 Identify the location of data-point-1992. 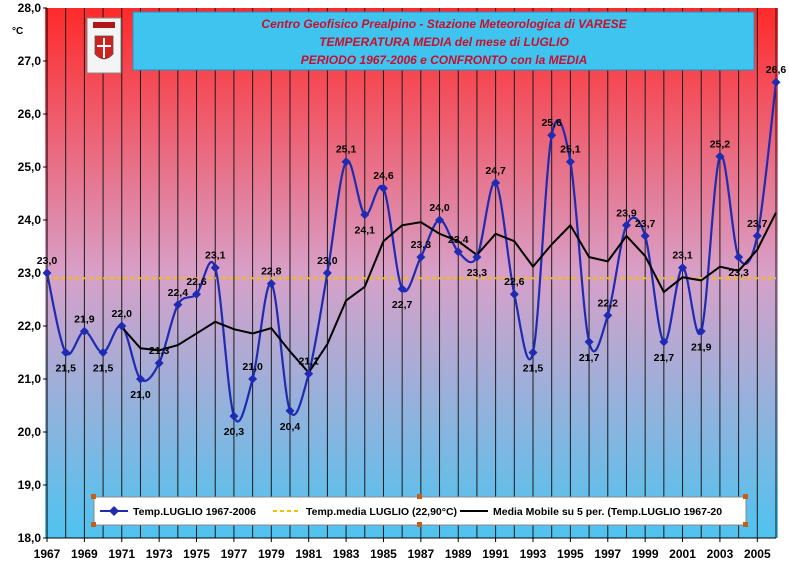
(514, 294).